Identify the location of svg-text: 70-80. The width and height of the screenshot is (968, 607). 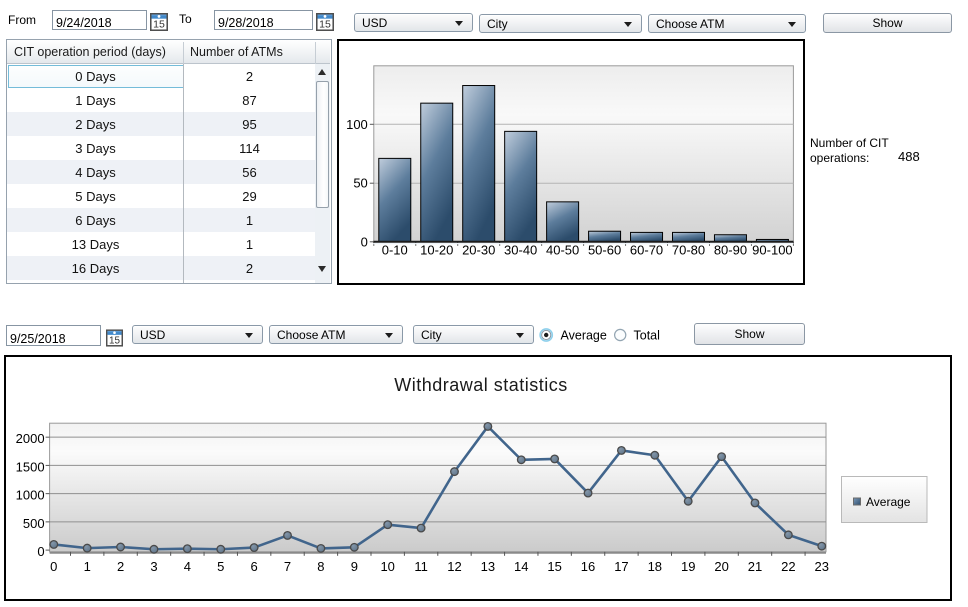
(688, 250).